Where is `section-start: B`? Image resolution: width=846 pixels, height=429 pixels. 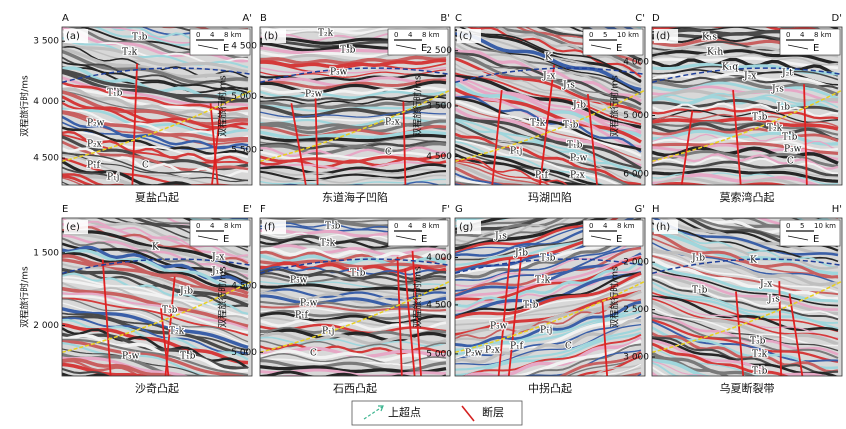
section-start: B is located at coordinates (263, 18).